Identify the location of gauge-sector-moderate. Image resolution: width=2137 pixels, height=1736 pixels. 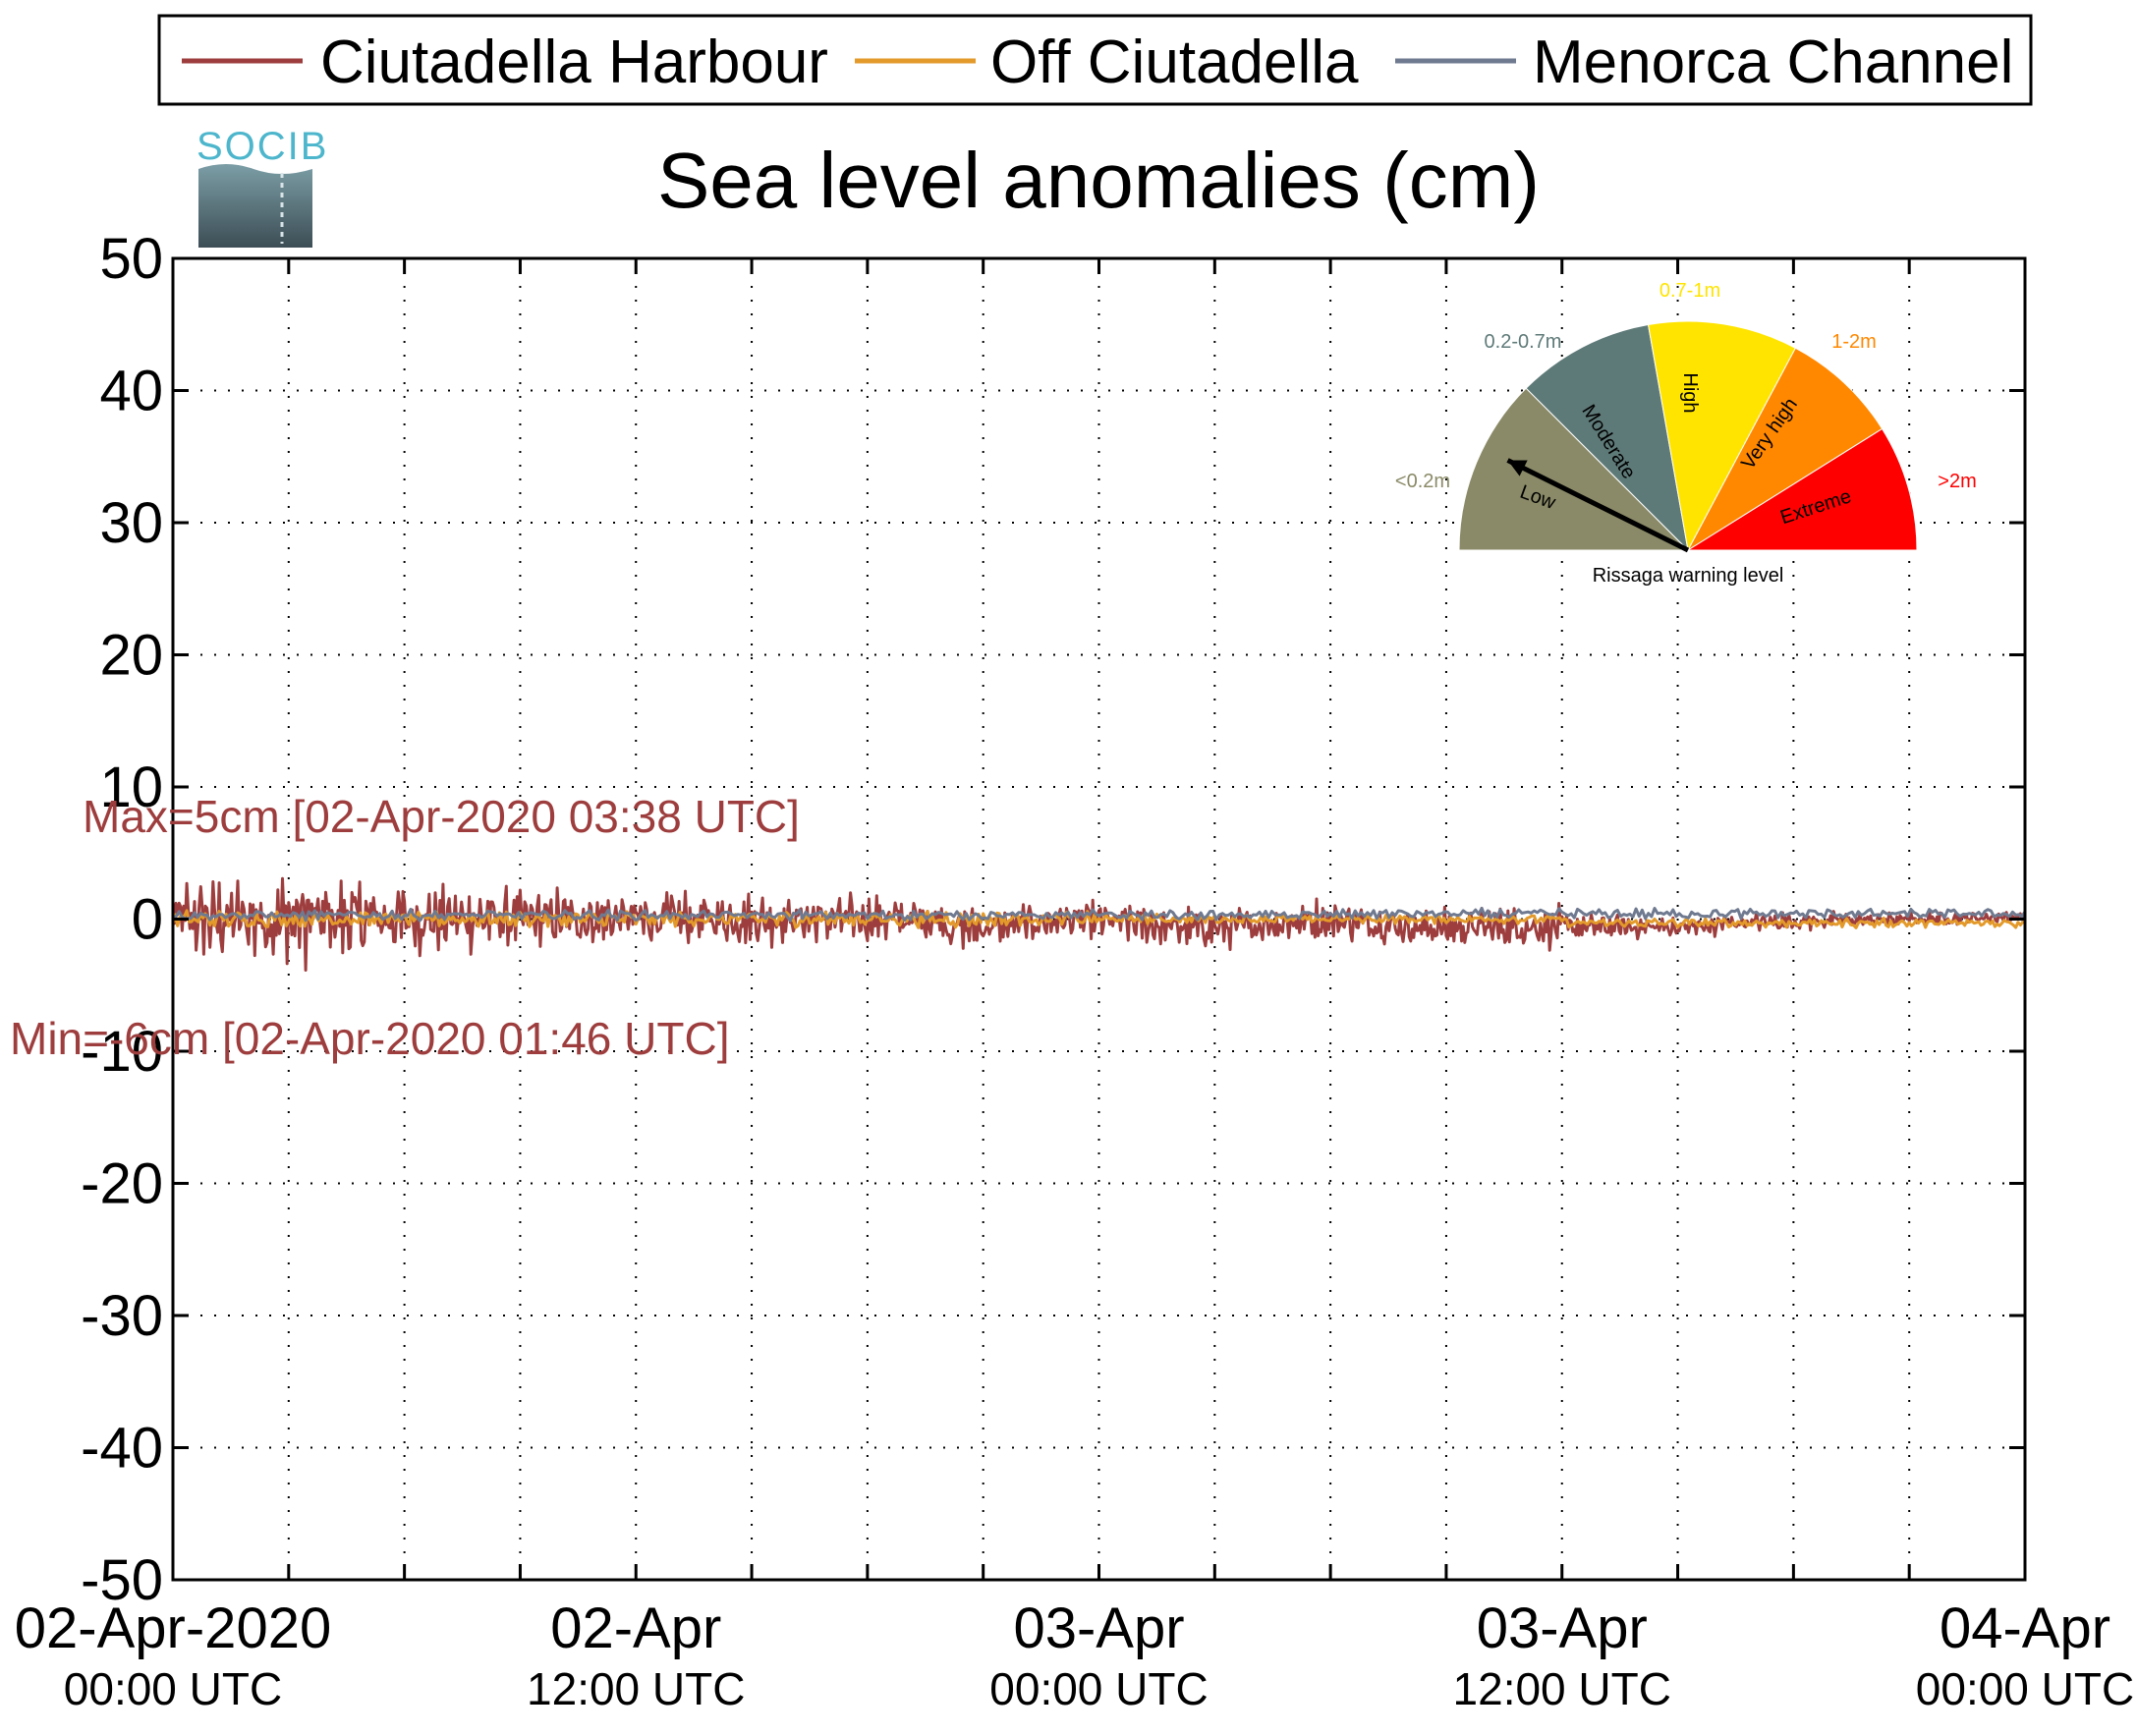
(1607, 437).